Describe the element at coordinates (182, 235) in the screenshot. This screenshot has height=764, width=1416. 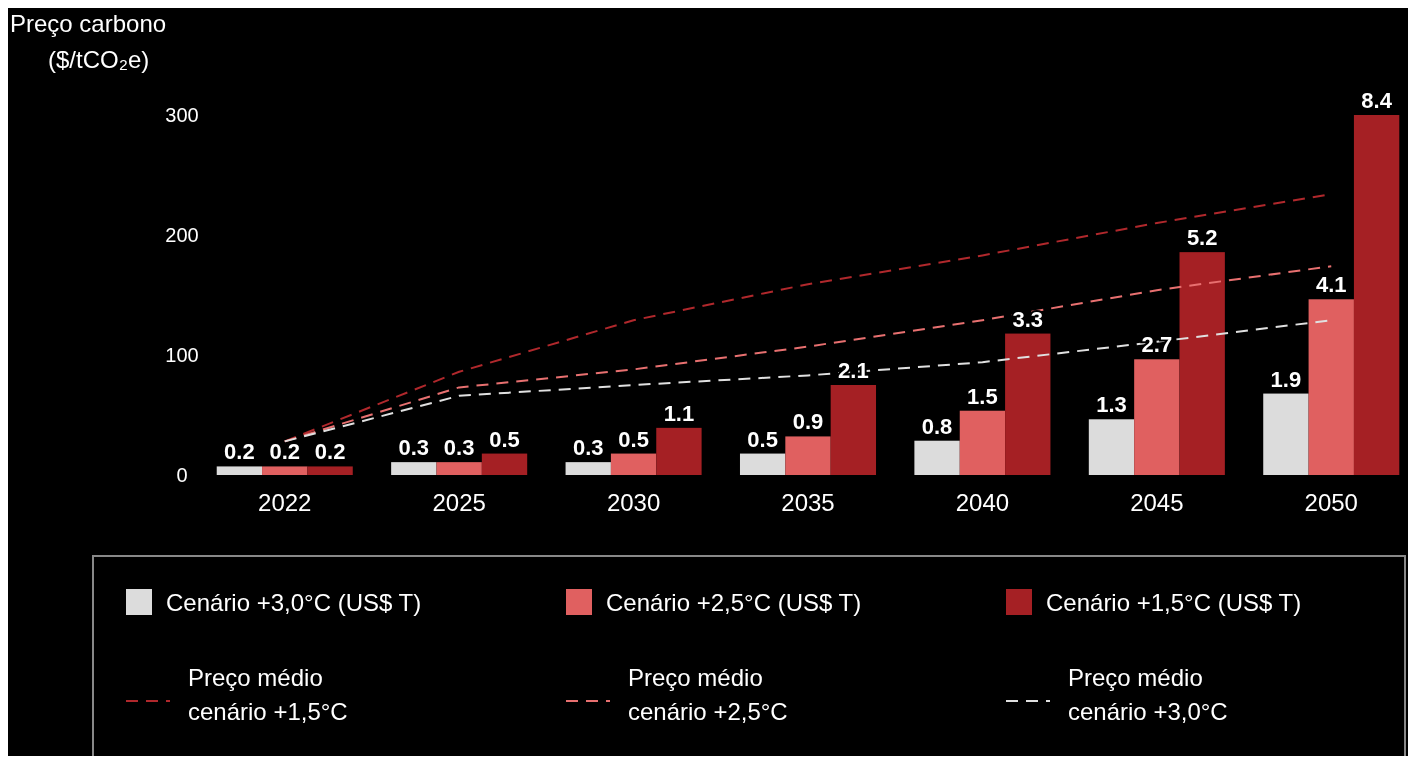
I see `y-tick-label: 200` at that location.